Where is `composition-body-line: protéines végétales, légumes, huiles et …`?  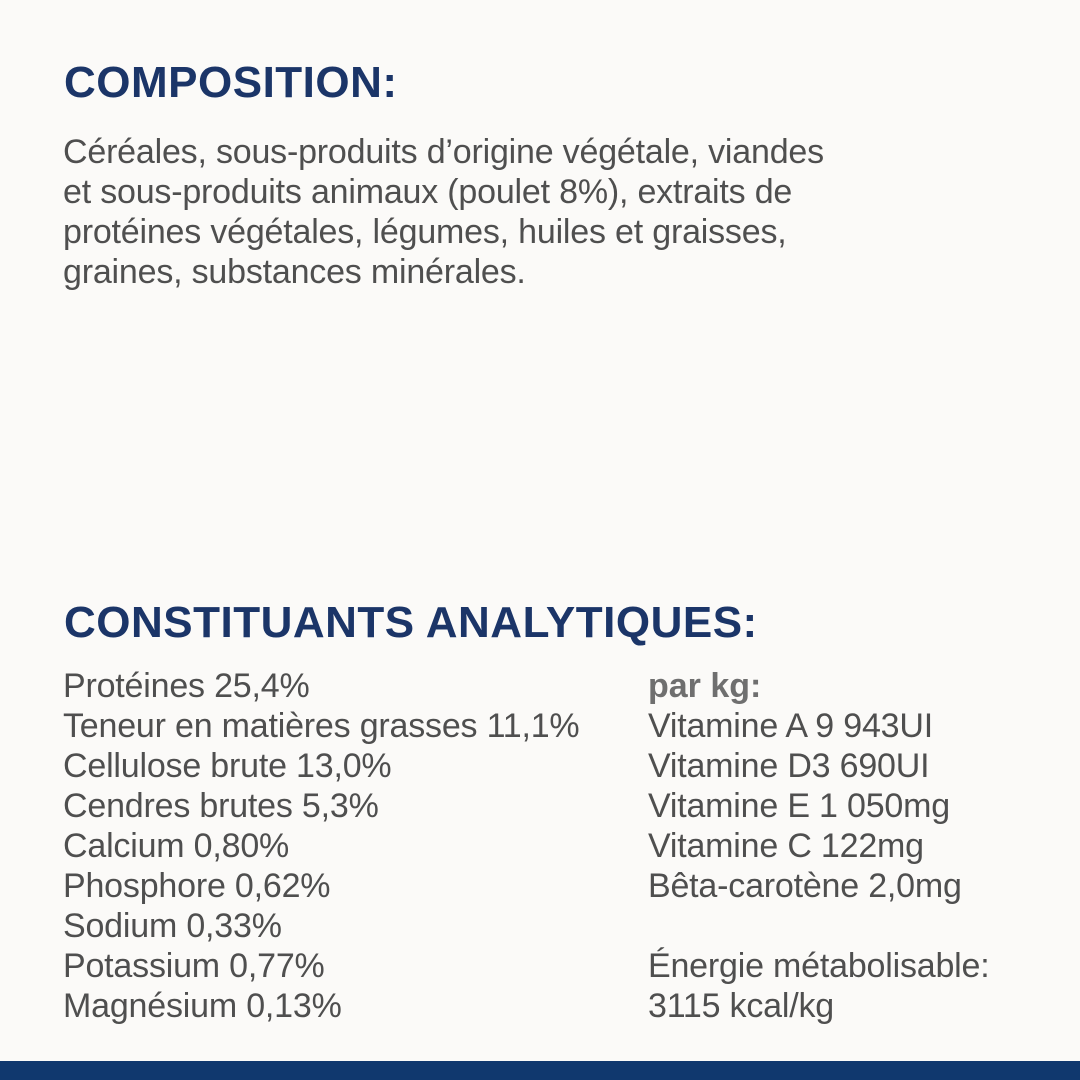 composition-body-line: protéines végétales, légumes, huiles et … is located at coordinates (425, 232).